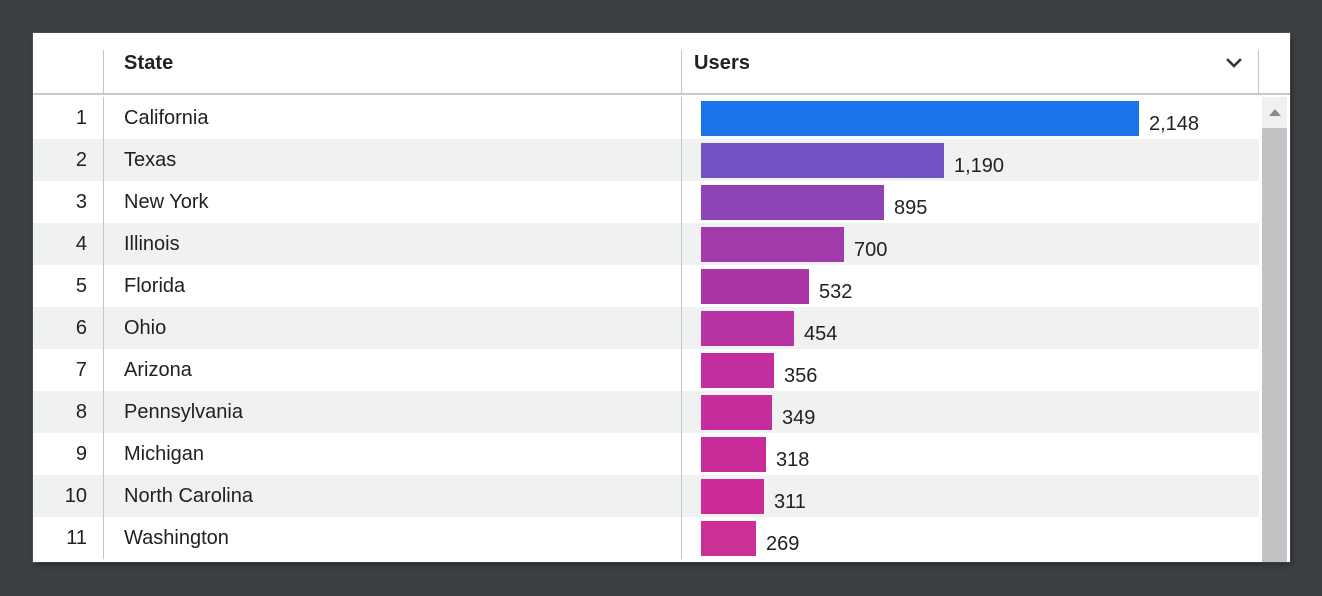  Describe the element at coordinates (393, 328) in the screenshot. I see `row-state-name: Ohio` at that location.